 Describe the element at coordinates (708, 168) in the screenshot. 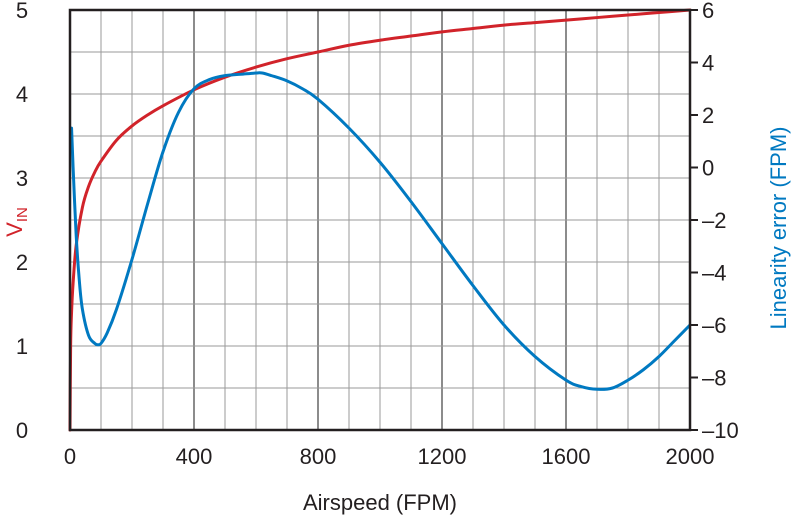

I see `y-right-tick-label: 0` at that location.